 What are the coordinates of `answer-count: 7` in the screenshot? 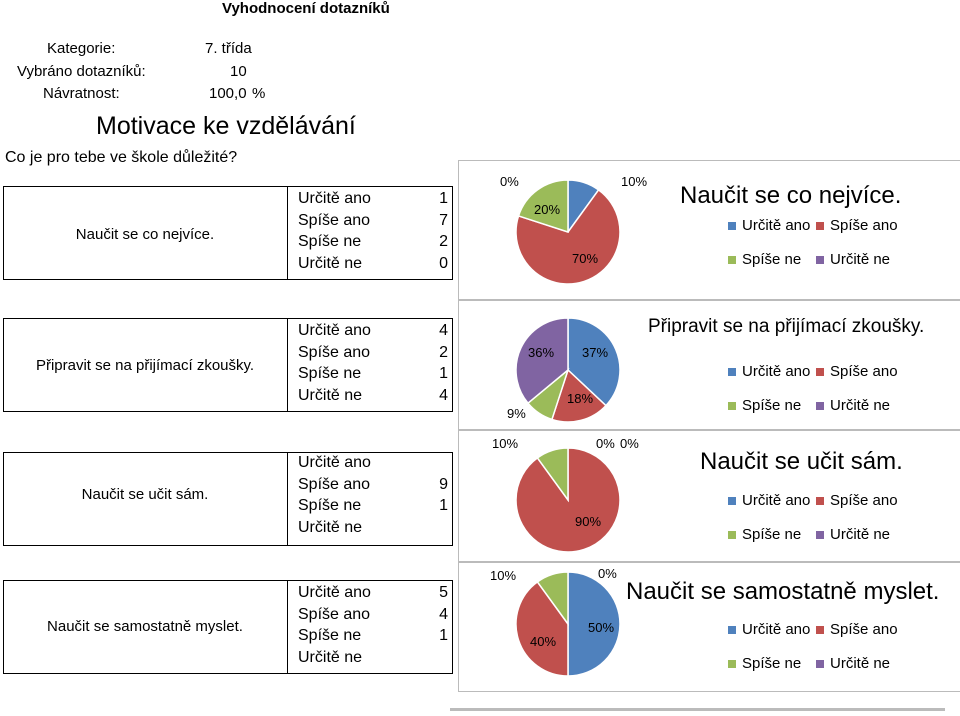 It's located at (443, 220).